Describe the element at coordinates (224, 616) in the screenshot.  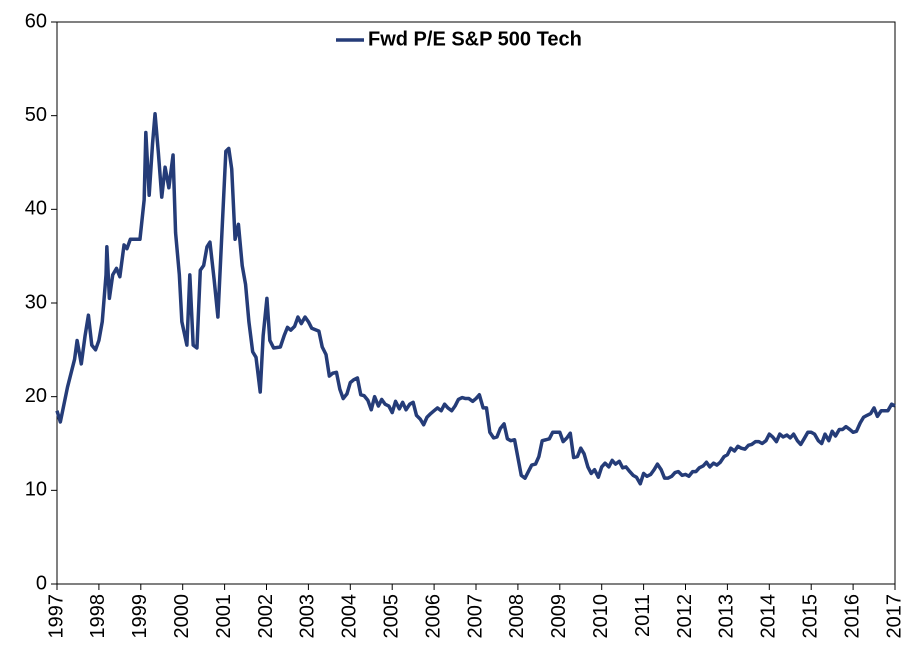
I see `x-tick-label: 2001` at that location.